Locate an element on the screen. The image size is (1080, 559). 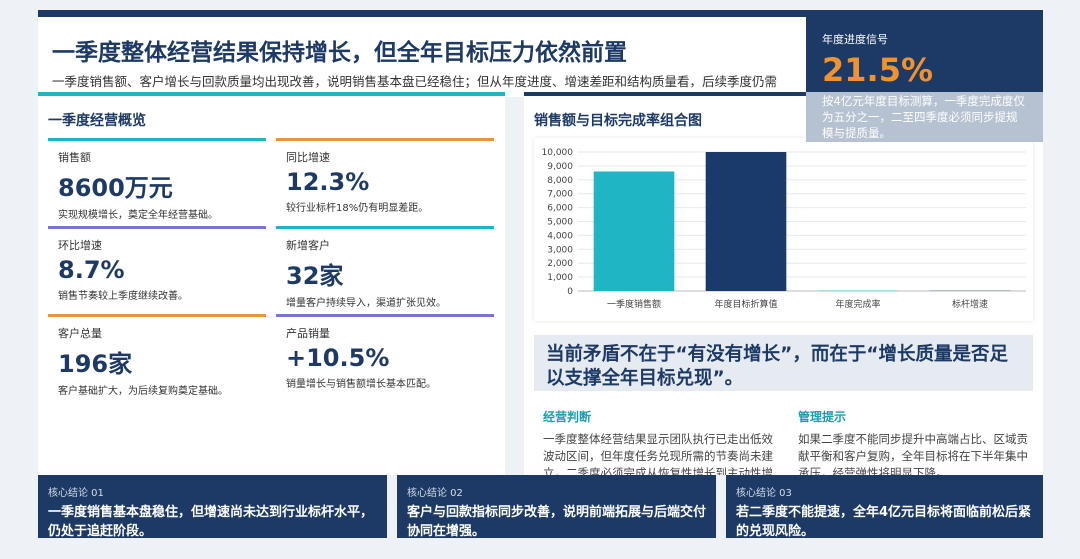
panel-title: 一季度经营概览 is located at coordinates (97, 121).